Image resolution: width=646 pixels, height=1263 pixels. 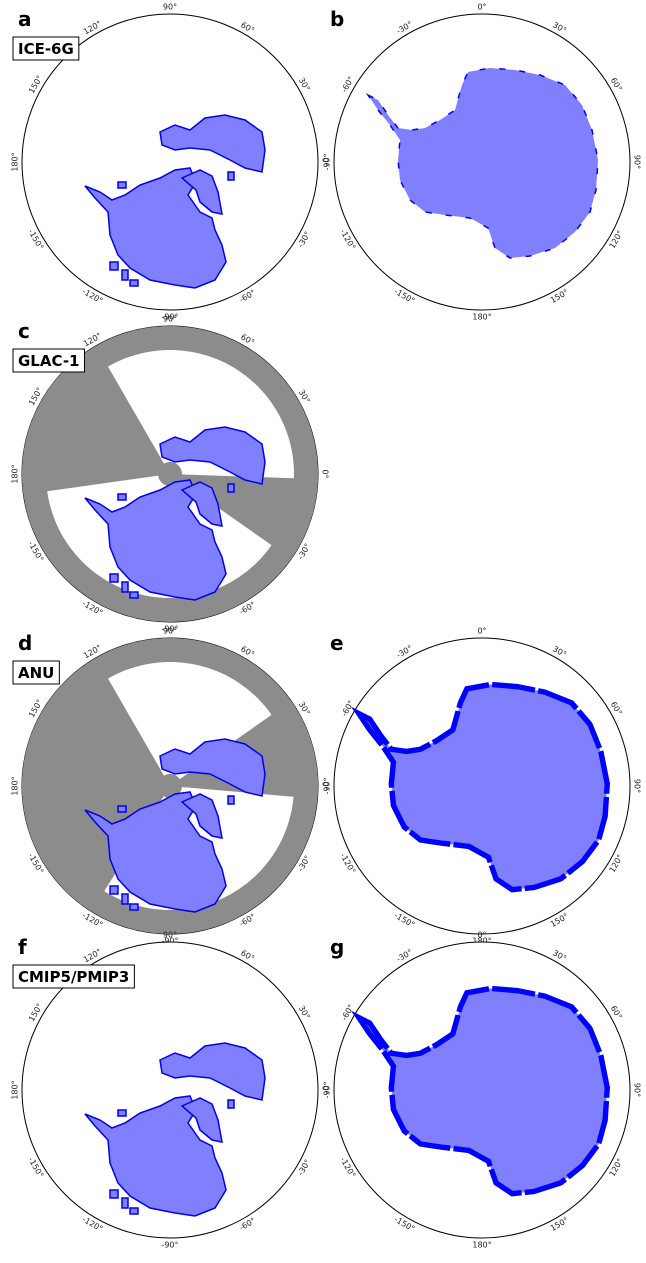 What do you see at coordinates (337, 643) in the screenshot?
I see `panel-letter: e` at bounding box center [337, 643].